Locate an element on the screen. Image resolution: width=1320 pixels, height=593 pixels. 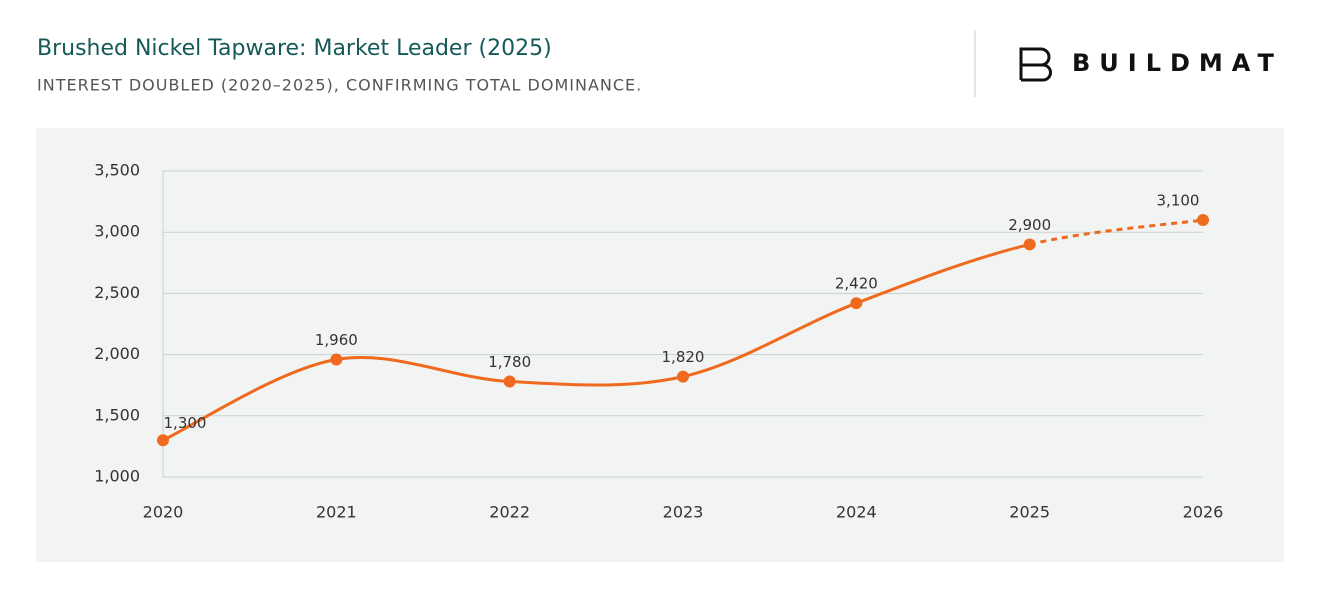
y-tick-label: 3,500 is located at coordinates (117, 170).